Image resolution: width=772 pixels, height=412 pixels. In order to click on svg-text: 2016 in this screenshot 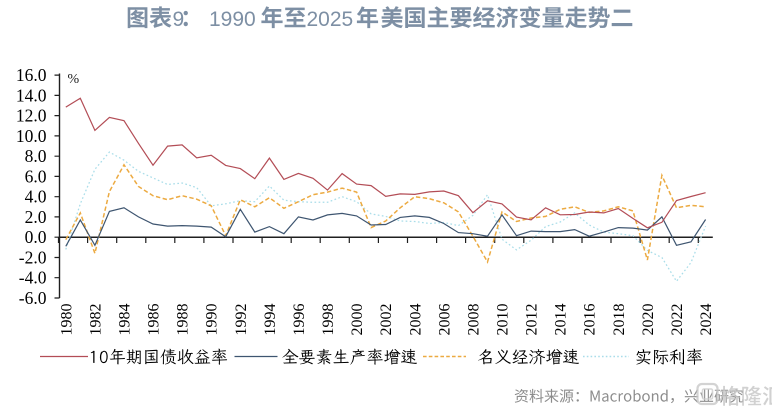, I will do `click(590, 320)`.